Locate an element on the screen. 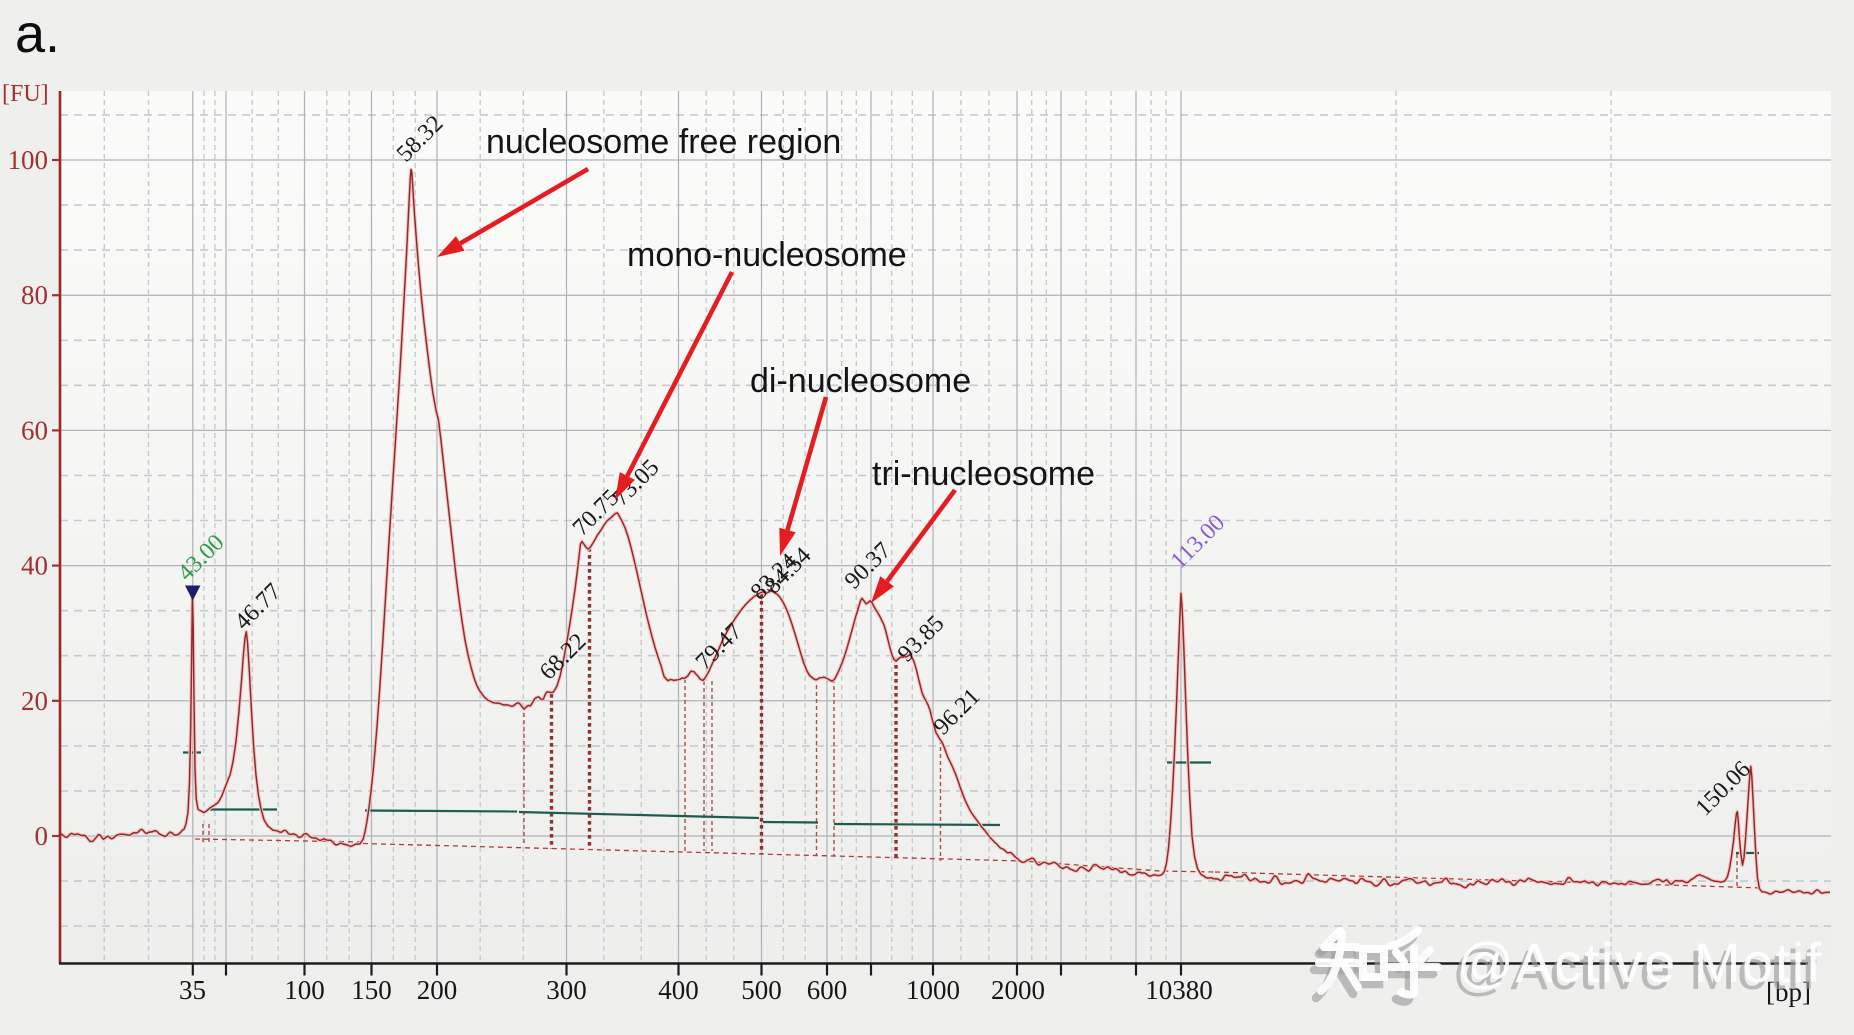  svg-text: 500 is located at coordinates (761, 990).